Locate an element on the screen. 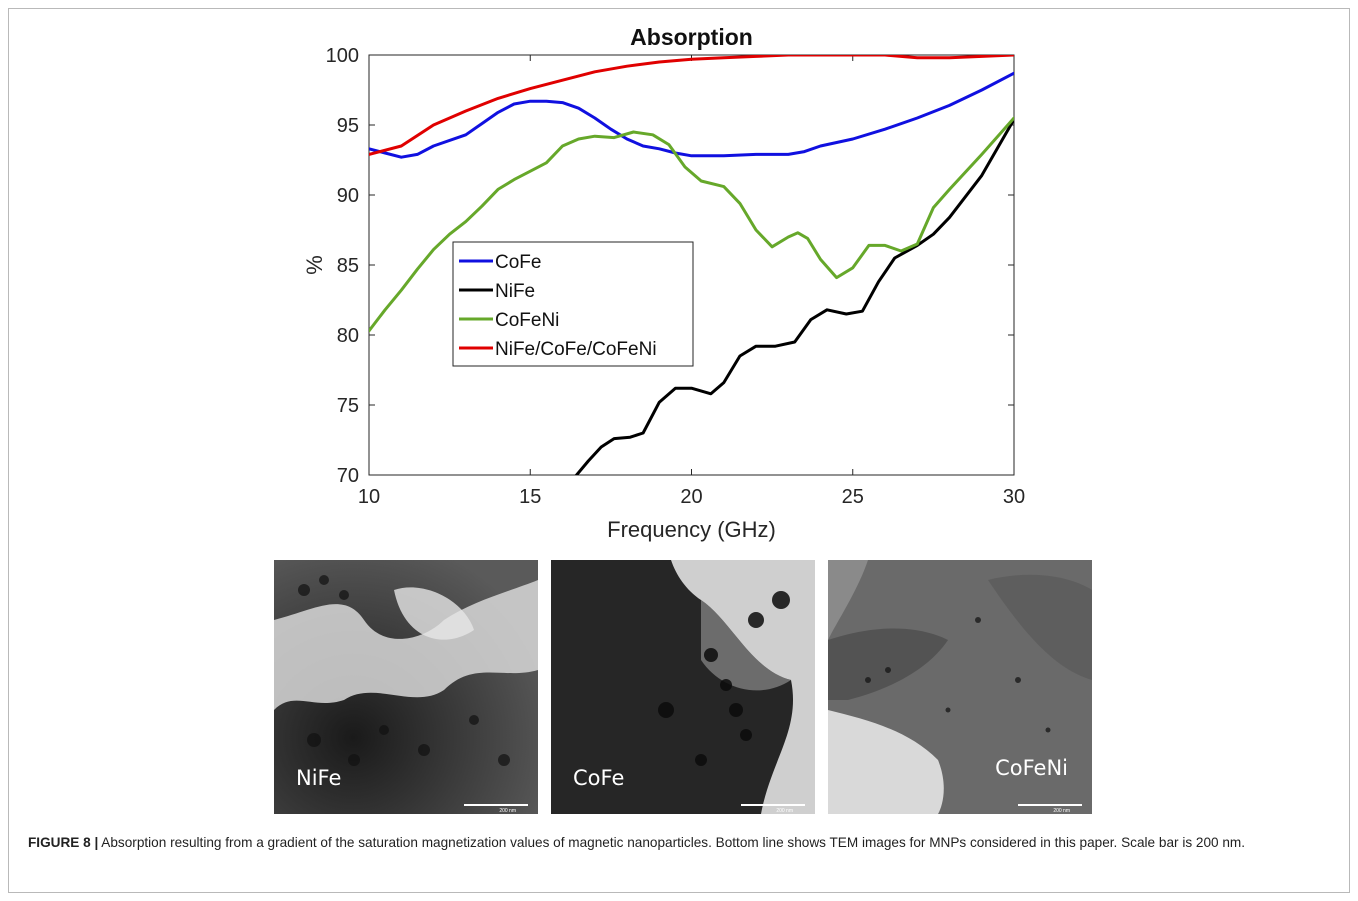 This screenshot has width=1358, height=901. y-tick-label: 95 is located at coordinates (348, 126).